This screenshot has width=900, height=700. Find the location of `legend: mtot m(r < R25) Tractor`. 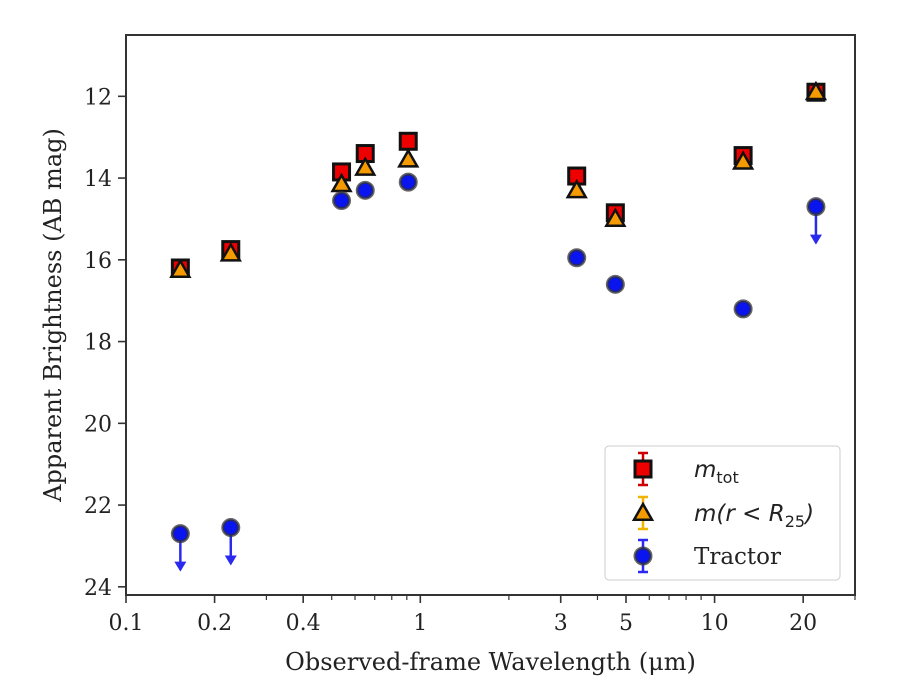

legend: mtot m(r < R25) Tractor is located at coordinates (722, 513).